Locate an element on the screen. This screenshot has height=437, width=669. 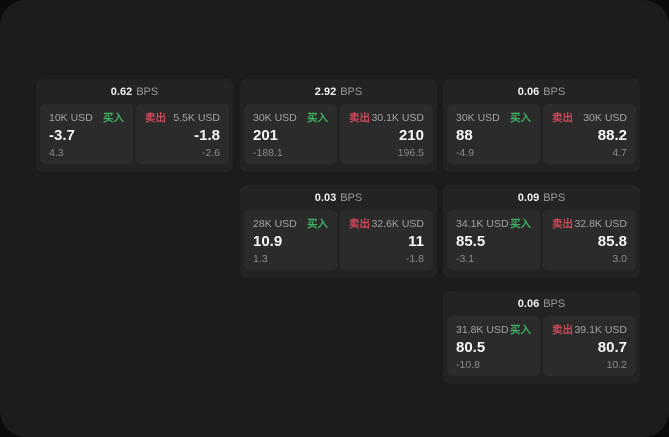
sell-panel: 卖出 30.1K USD 210 196.5 is located at coordinates (386, 134).